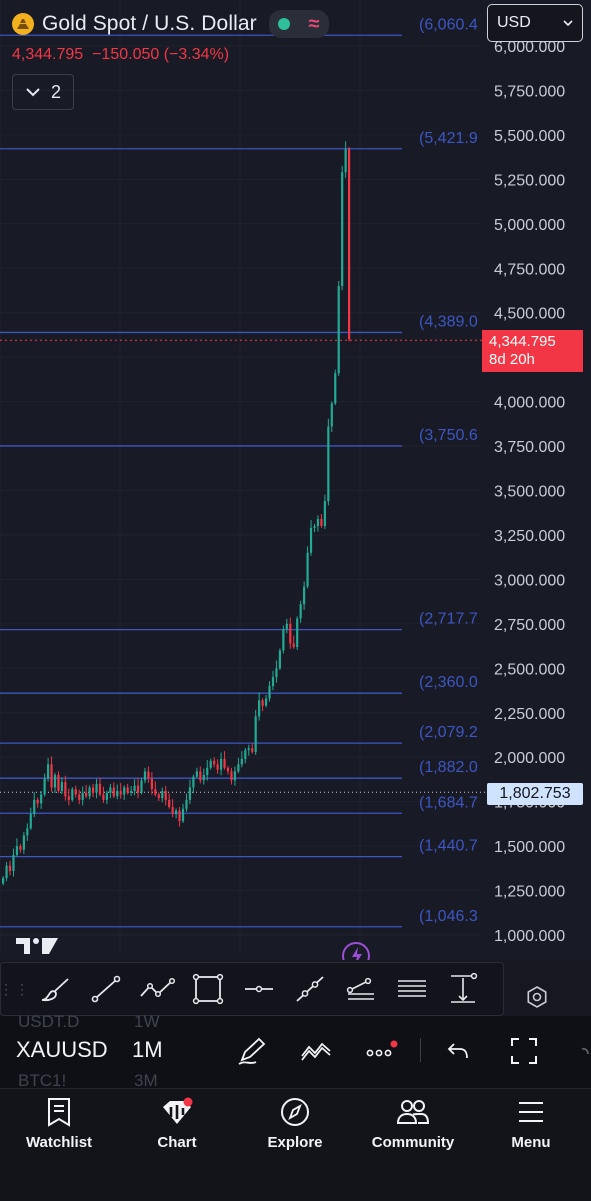 The height and width of the screenshot is (1201, 591). Describe the element at coordinates (531, 1129) in the screenshot. I see `tab-menu: Menu` at that location.